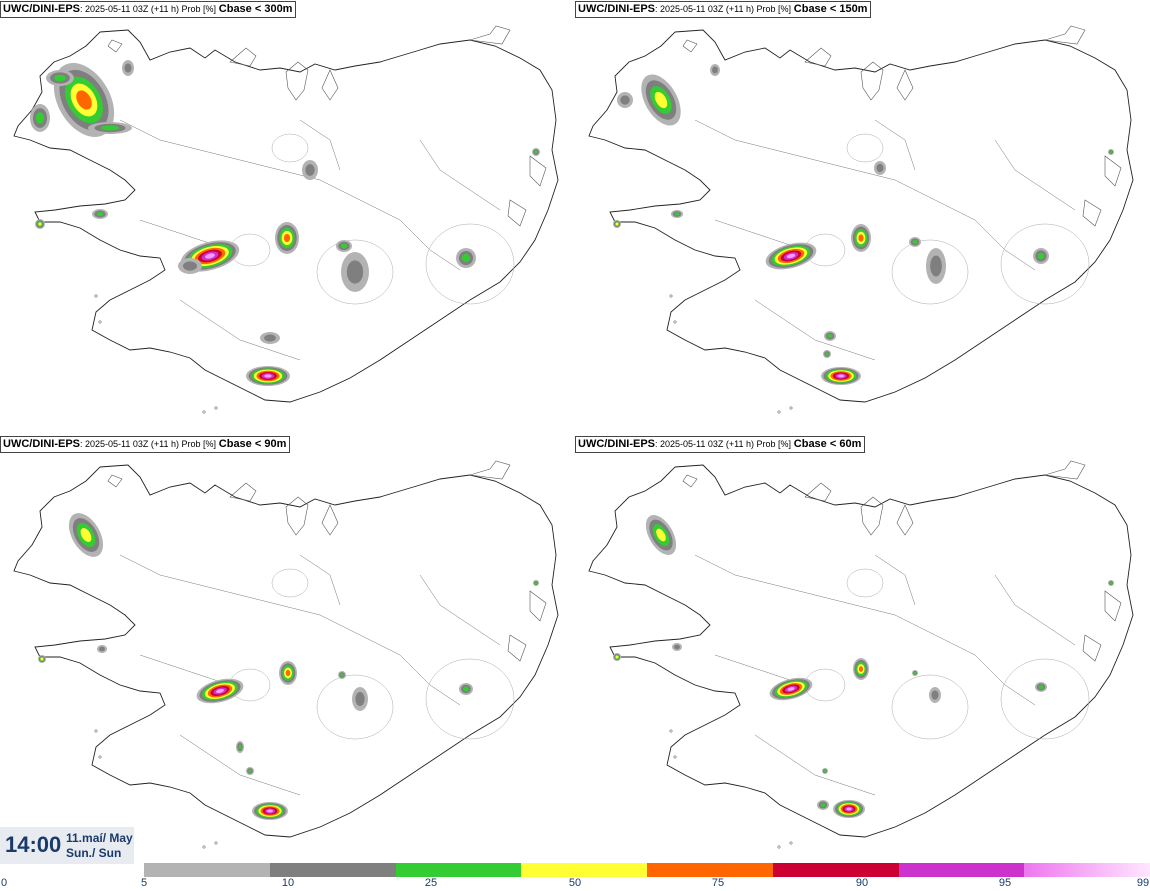  I want to click on colorbar-tick-label: 10, so click(288, 883).